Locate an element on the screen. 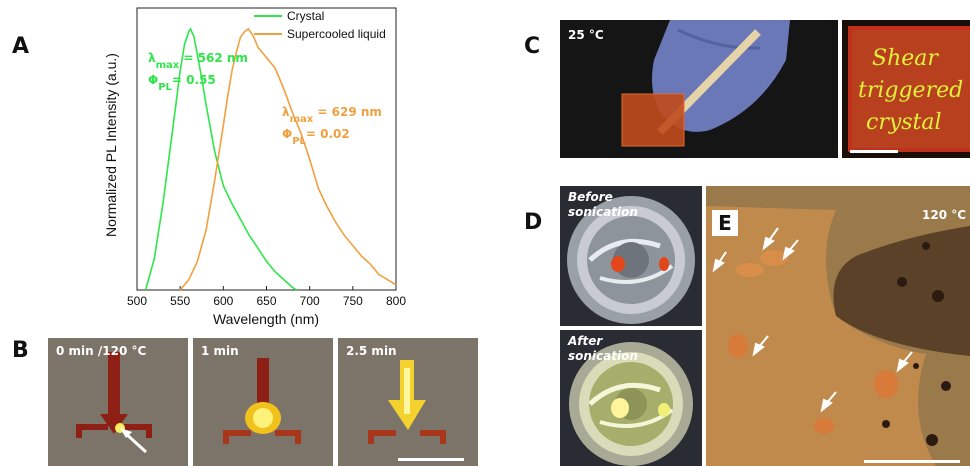 The width and height of the screenshot is (970, 466). photo-c-hand: 25 °C is located at coordinates (699, 89).